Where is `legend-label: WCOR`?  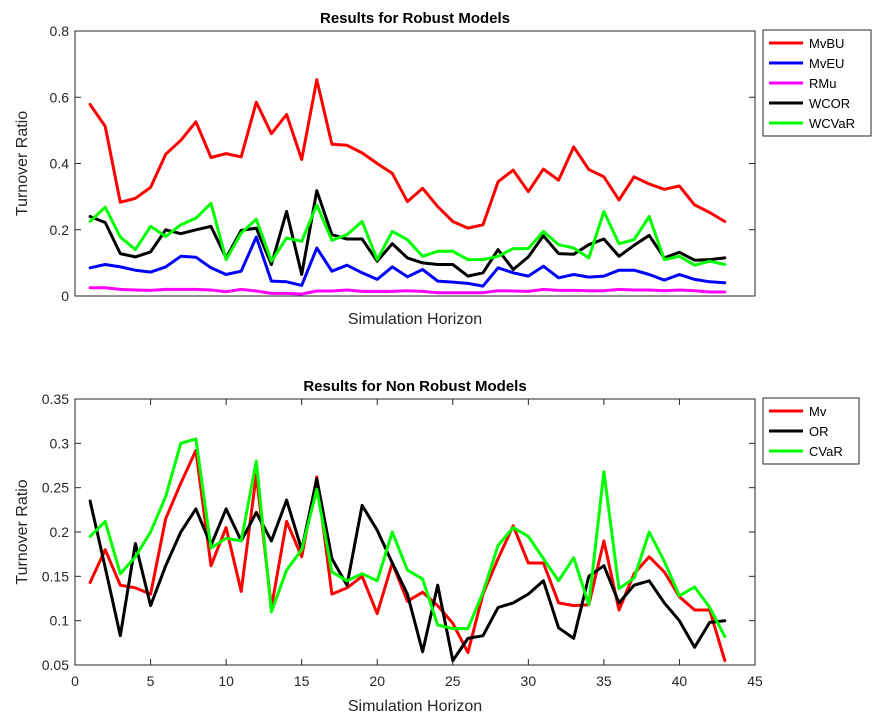
legend-label: WCOR is located at coordinates (829, 103).